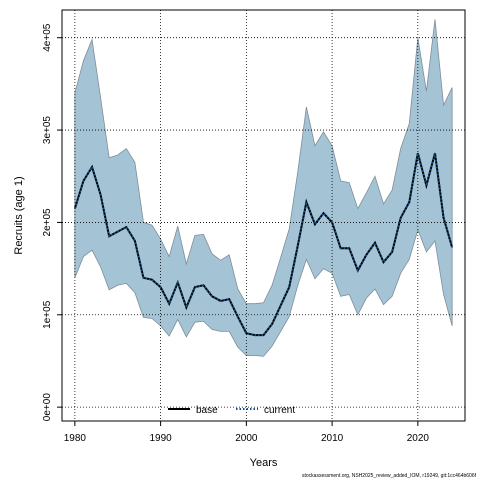 The image size is (480, 480). I want to click on y-tick-label-0: 0e+00, so click(47, 407).